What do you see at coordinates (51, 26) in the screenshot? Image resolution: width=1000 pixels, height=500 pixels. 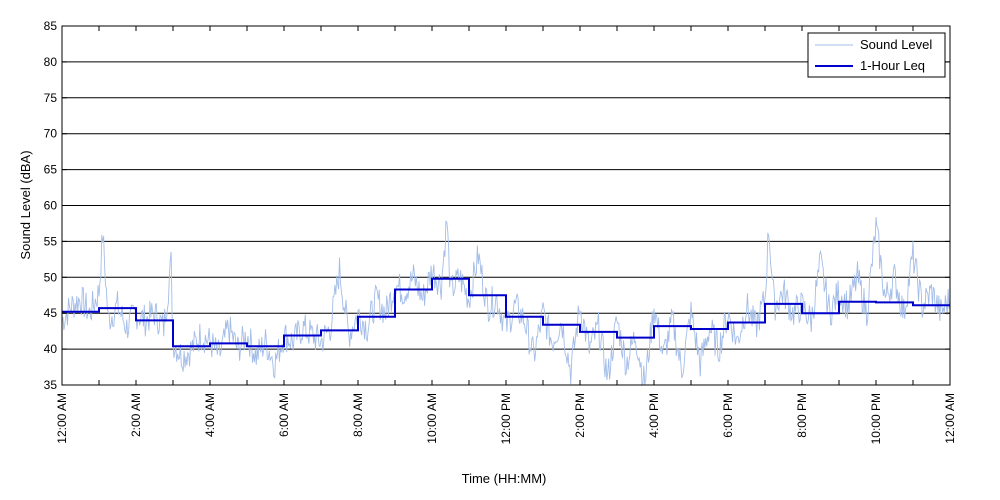 I see `y-tick-label: 85` at bounding box center [51, 26].